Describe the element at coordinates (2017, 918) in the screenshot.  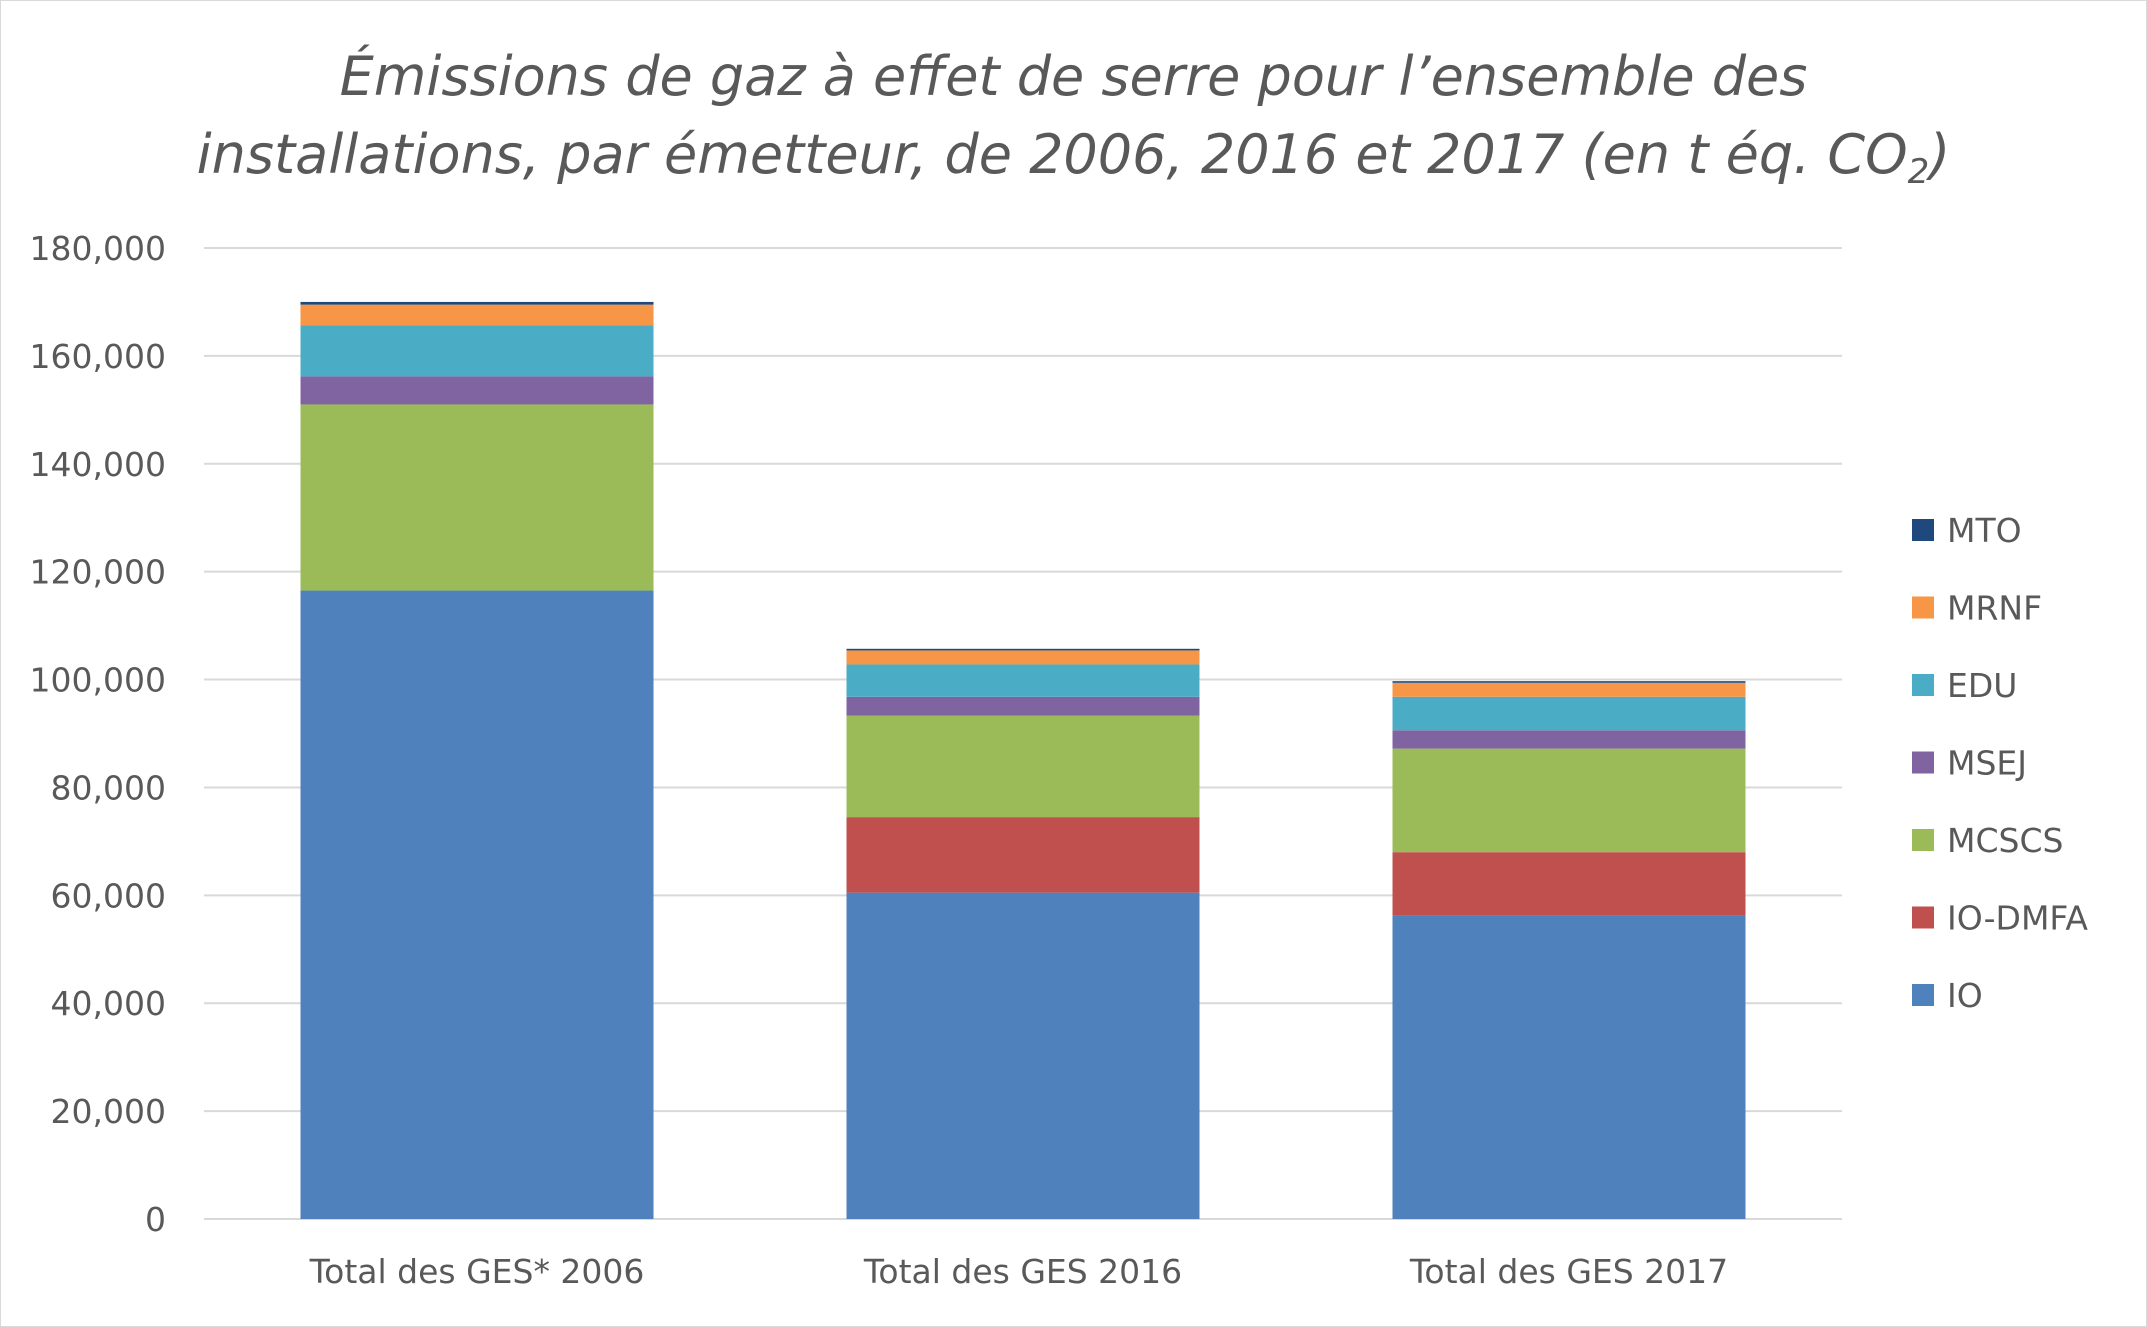
I see `legend-label: IO-DMFA` at that location.